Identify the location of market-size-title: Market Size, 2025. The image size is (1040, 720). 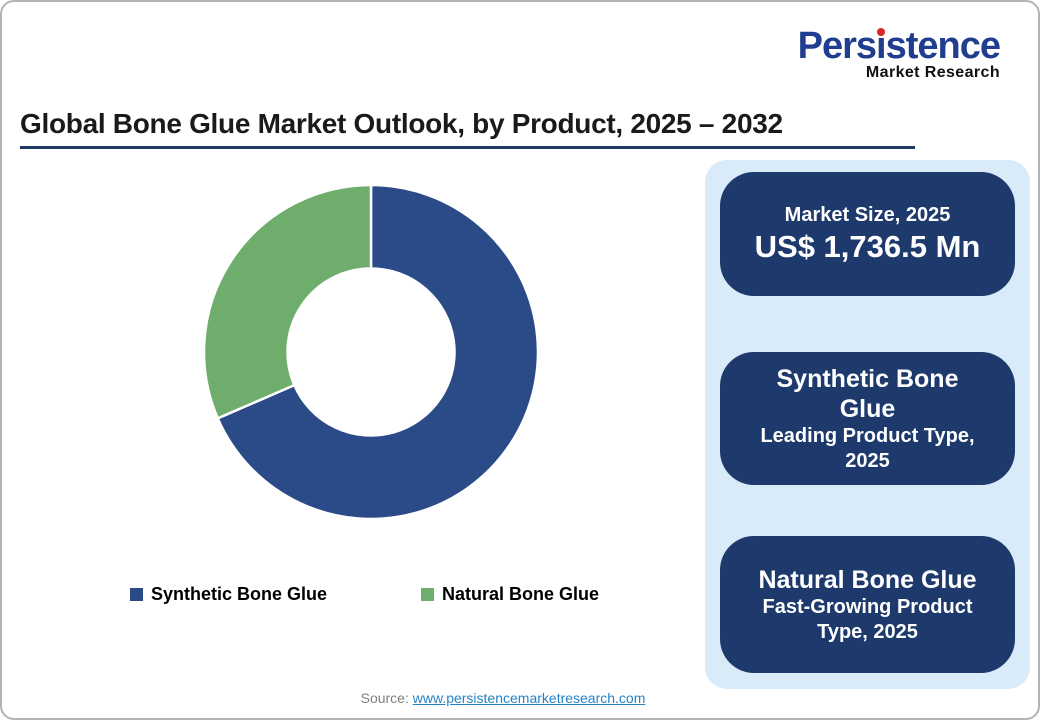
(867, 214).